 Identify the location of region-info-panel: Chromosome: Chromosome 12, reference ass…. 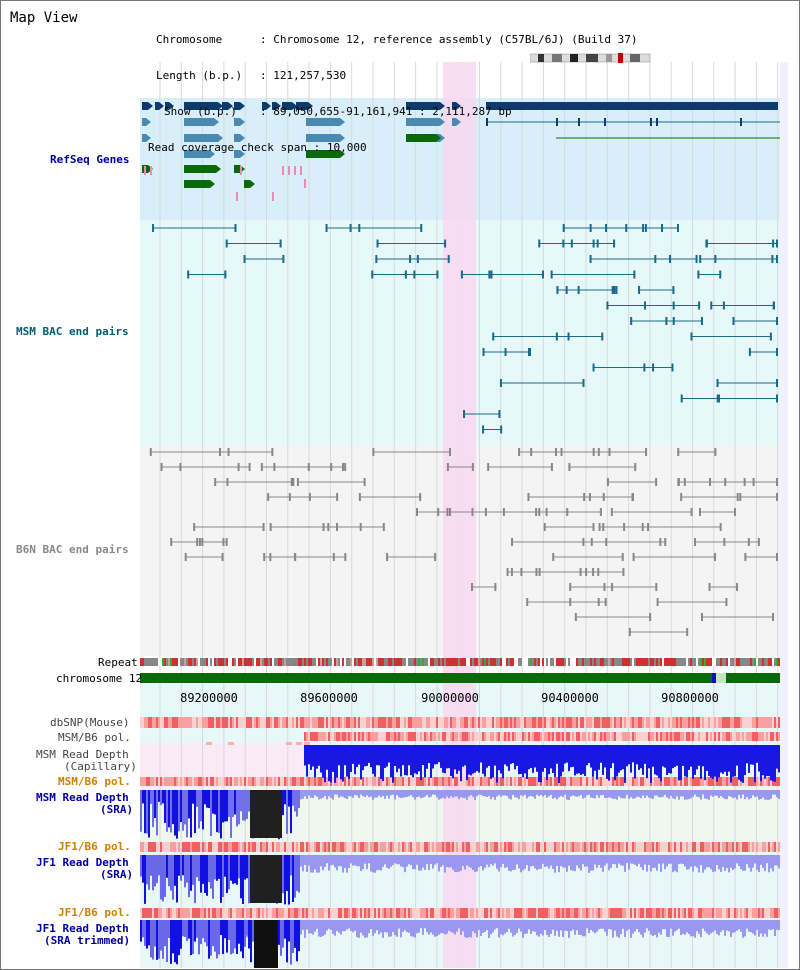
(393, 88).